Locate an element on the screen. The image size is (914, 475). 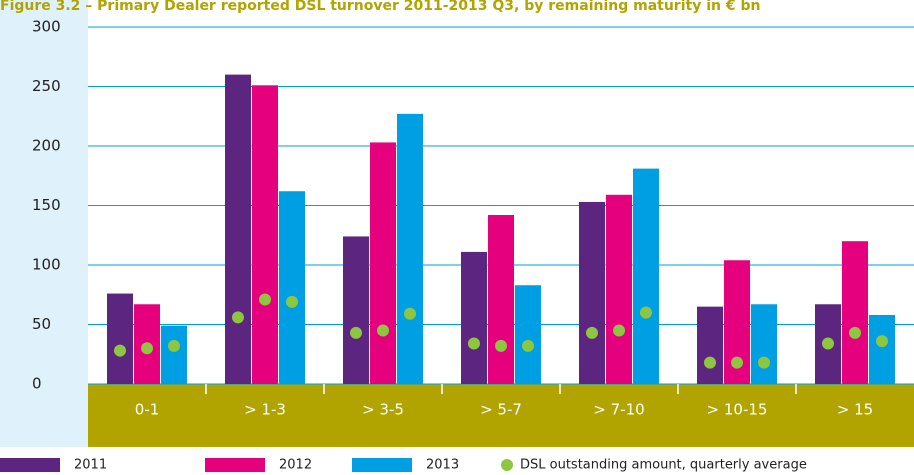
legend-label: 2012 is located at coordinates (295, 465).